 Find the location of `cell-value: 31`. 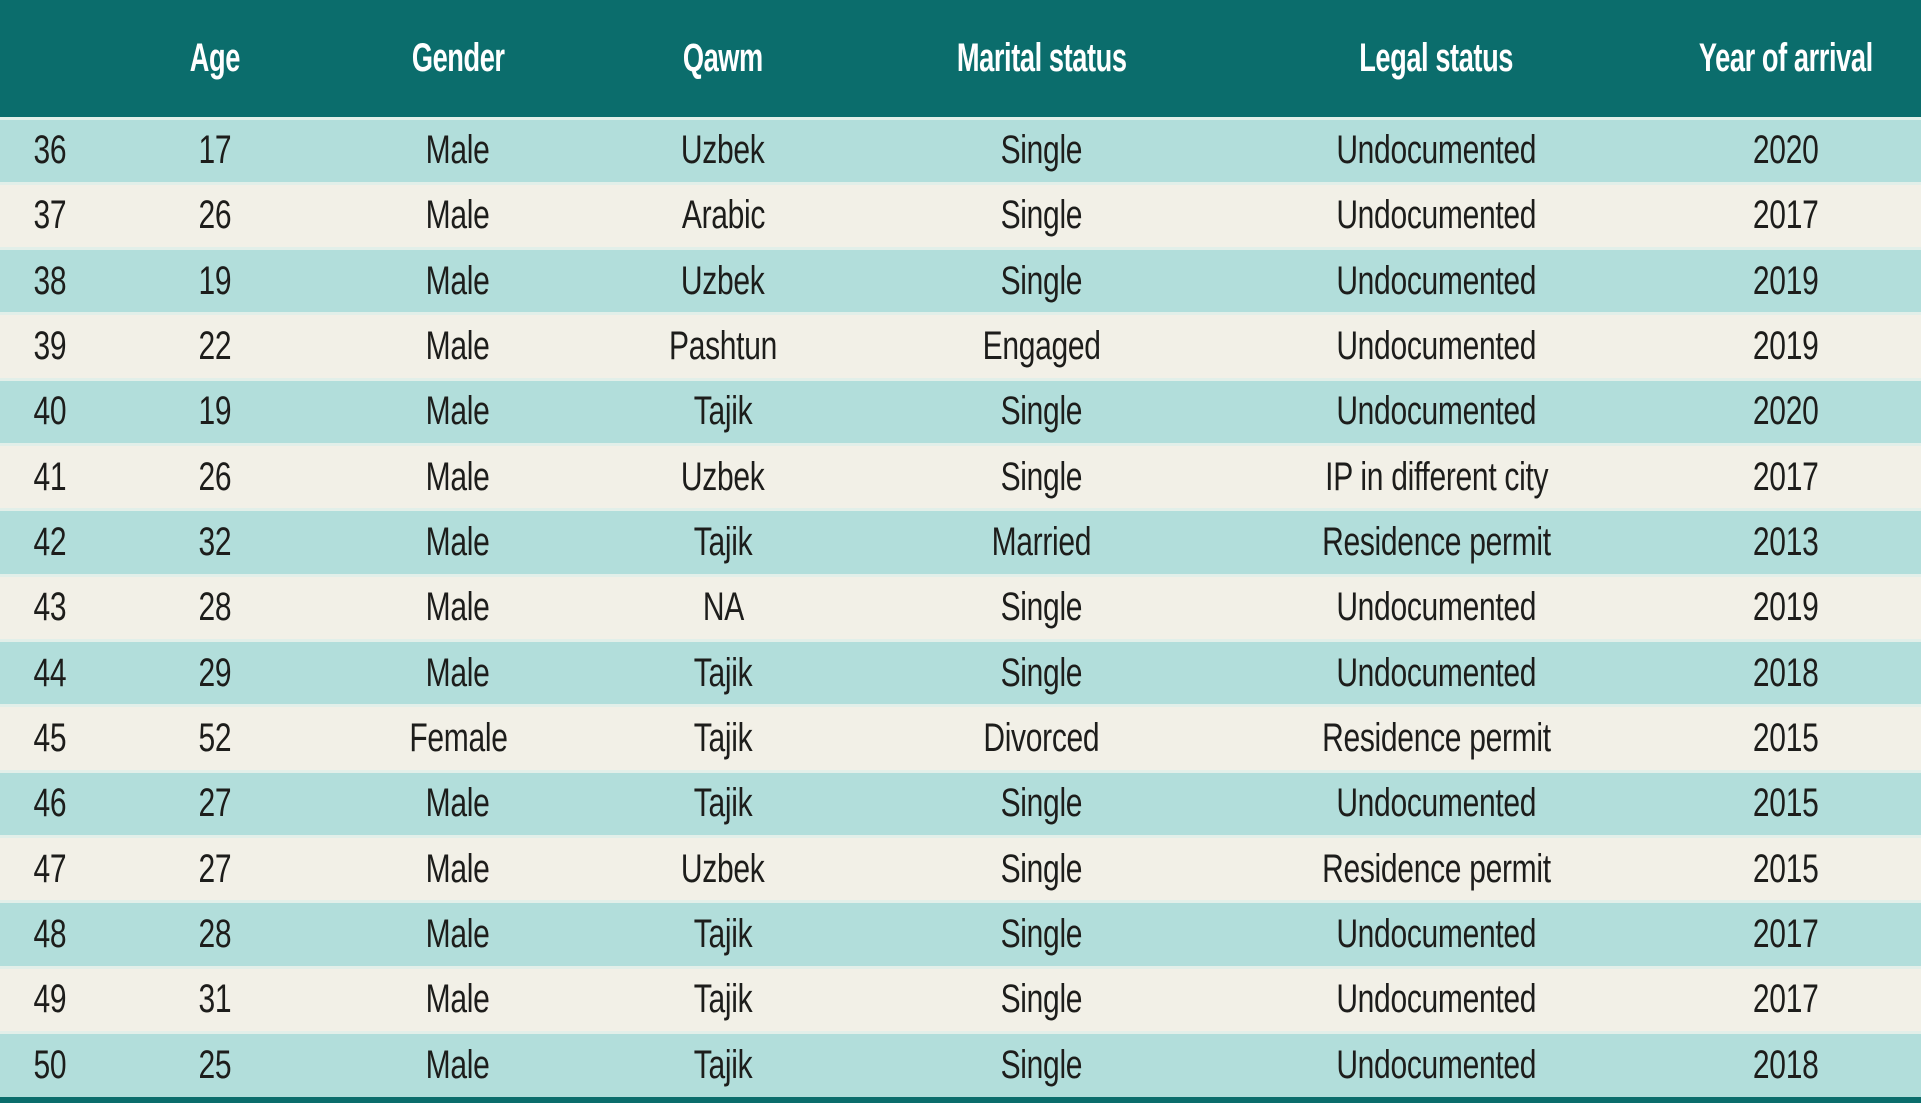

cell-value: 31 is located at coordinates (215, 999).